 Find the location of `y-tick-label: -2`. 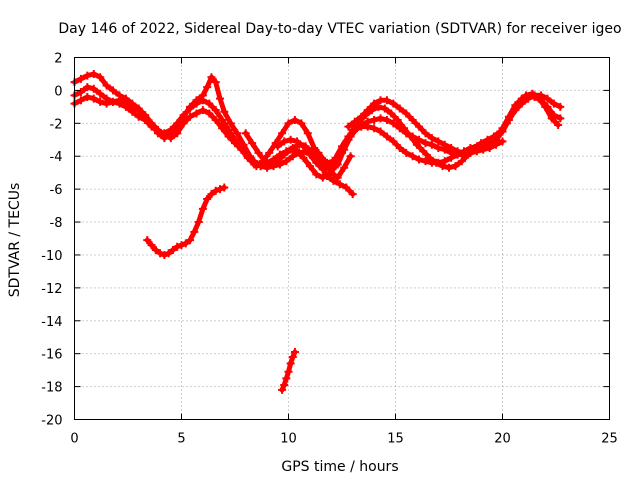

y-tick-label: -2 is located at coordinates (56, 124).